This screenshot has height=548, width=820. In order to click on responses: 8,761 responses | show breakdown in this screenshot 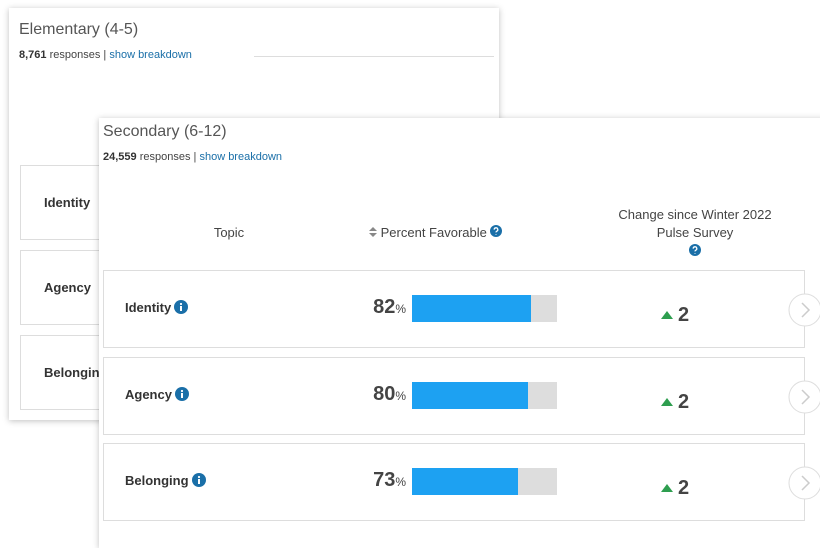, I will do `click(105, 55)`.